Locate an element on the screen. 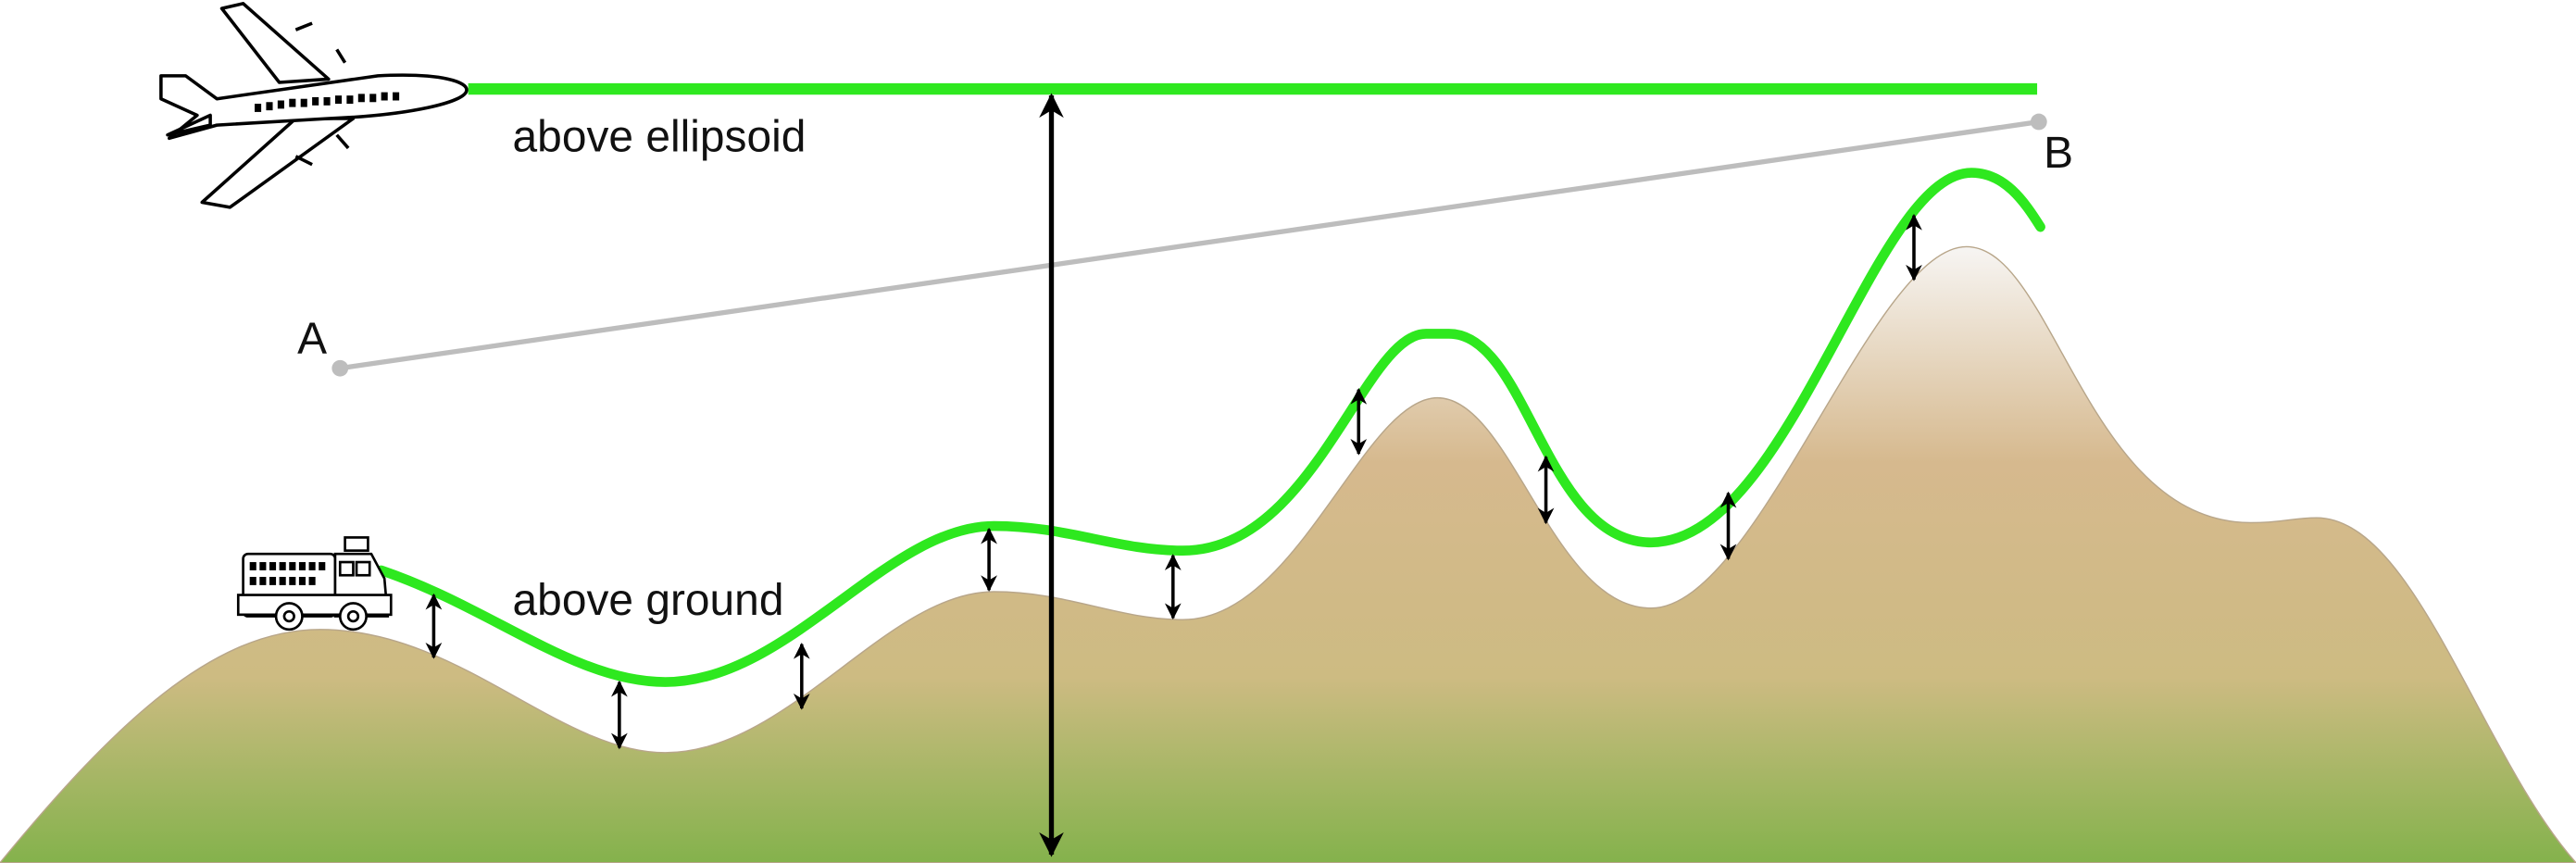 The height and width of the screenshot is (863, 2576). point-b is located at coordinates (2039, 122).